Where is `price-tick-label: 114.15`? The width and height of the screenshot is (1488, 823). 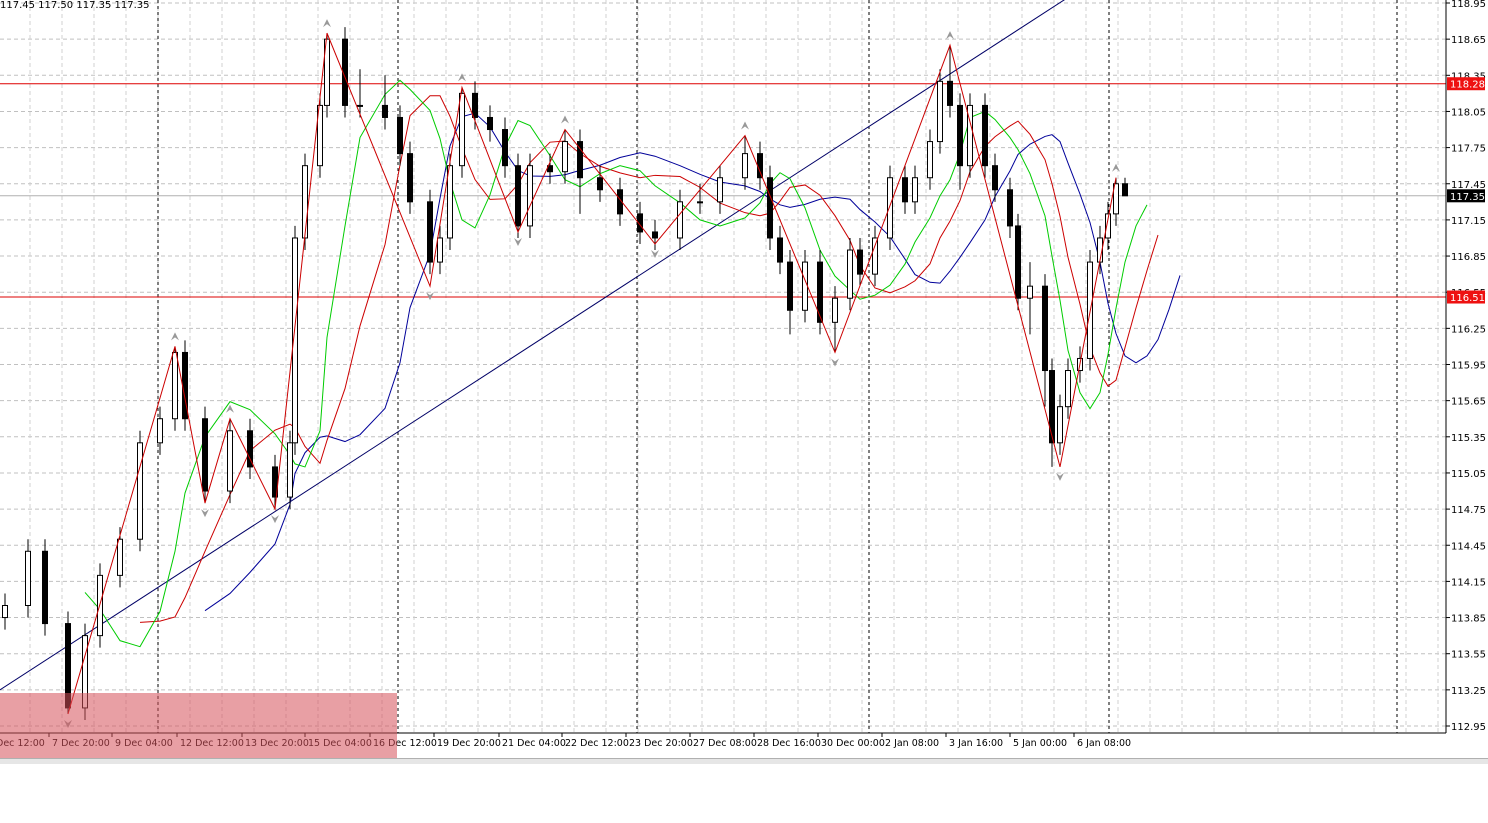
price-tick-label: 114.15 is located at coordinates (1468, 582).